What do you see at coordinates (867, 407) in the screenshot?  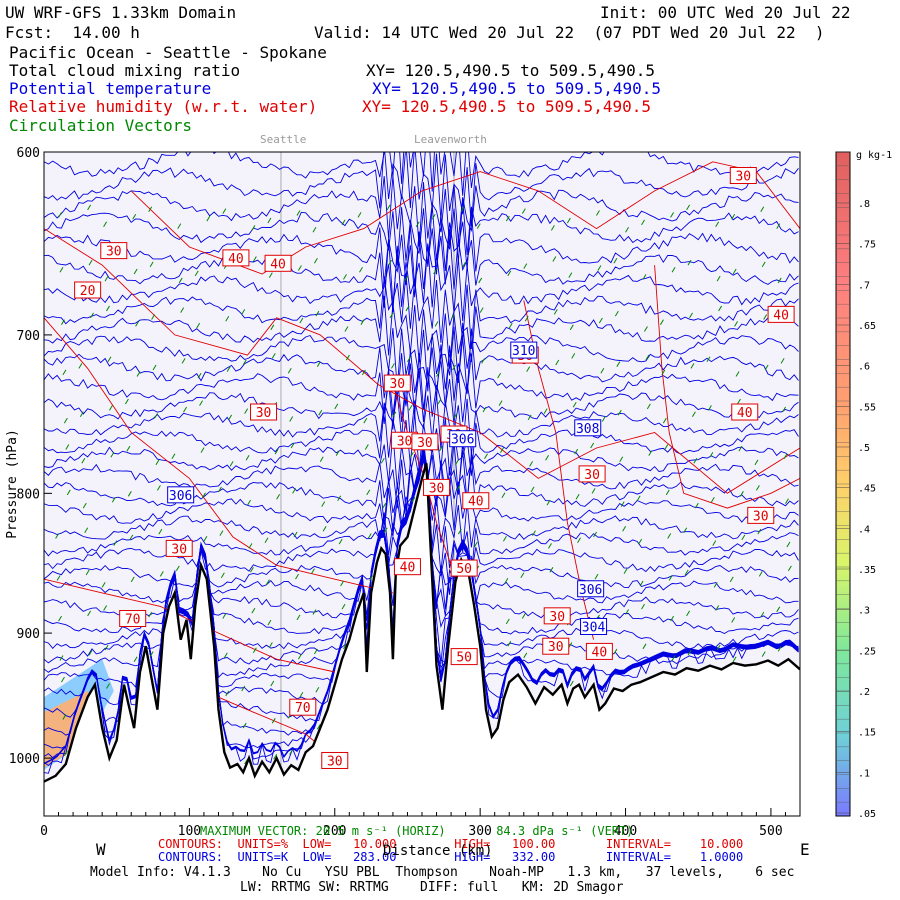 I see `colorbar-label: .55` at bounding box center [867, 407].